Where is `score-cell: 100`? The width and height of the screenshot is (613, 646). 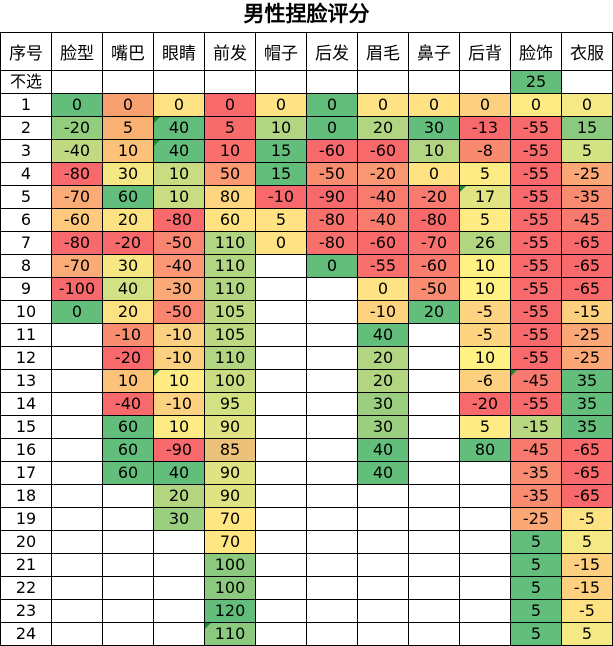 score-cell: 100 is located at coordinates (230, 588).